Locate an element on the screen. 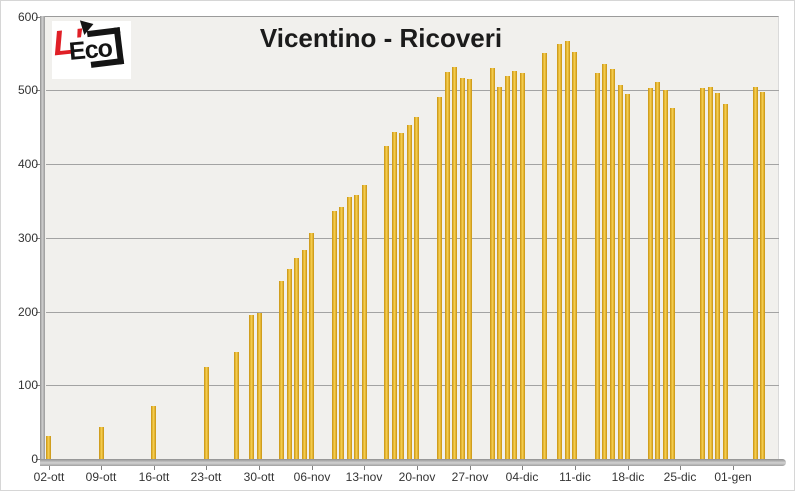 This screenshot has height=491, width=795. x-axis-label: 09-ott is located at coordinates (101, 477).